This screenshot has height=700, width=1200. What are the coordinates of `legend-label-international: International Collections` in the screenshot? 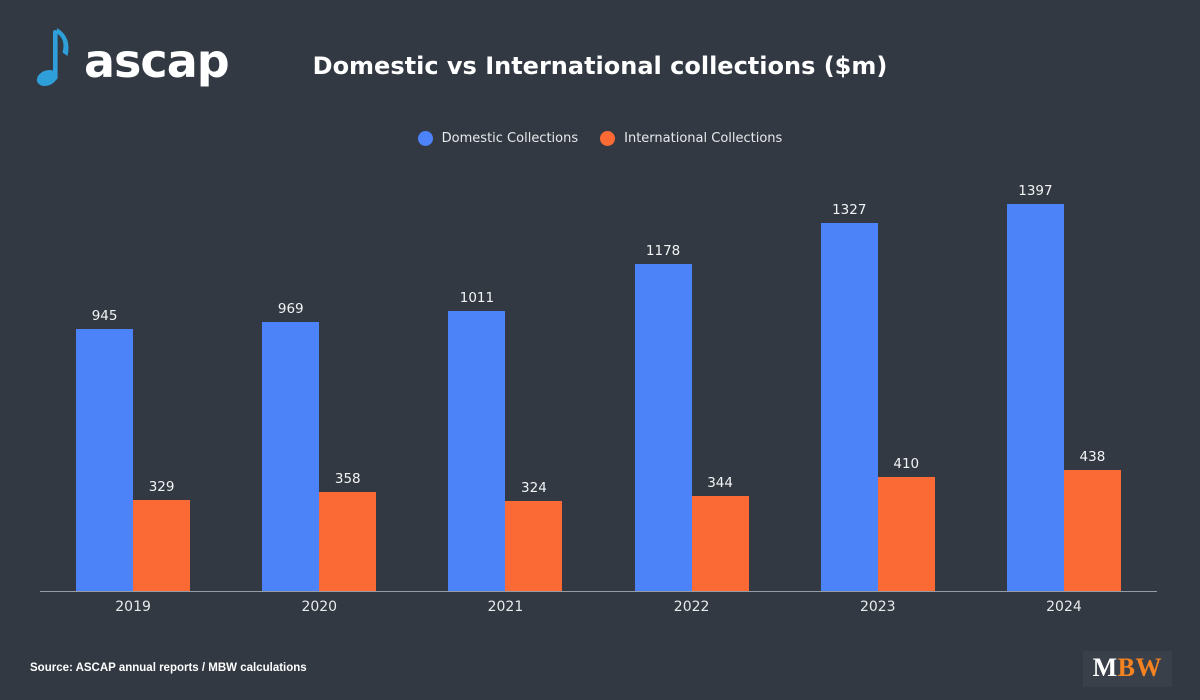 It's located at (703, 138).